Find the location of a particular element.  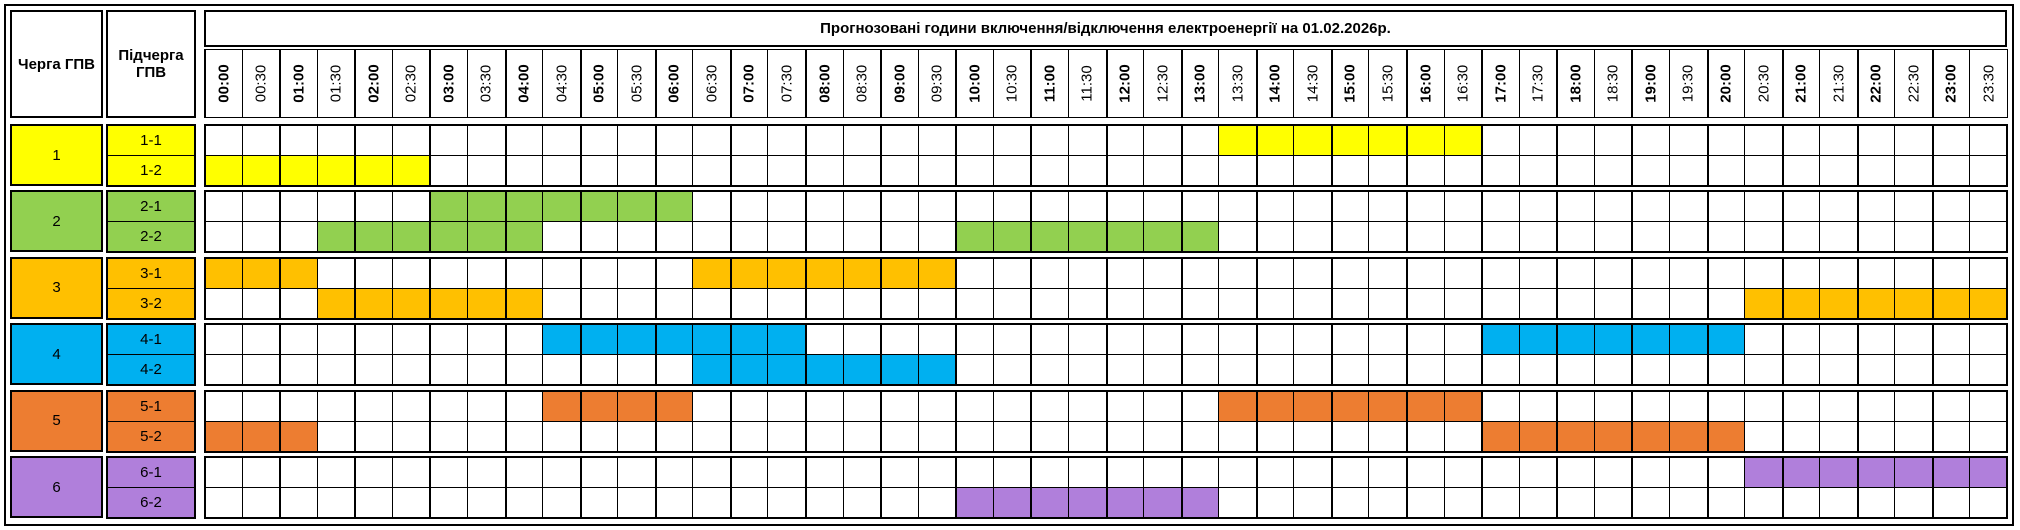

time-label: 21:30 is located at coordinates (1838, 83).